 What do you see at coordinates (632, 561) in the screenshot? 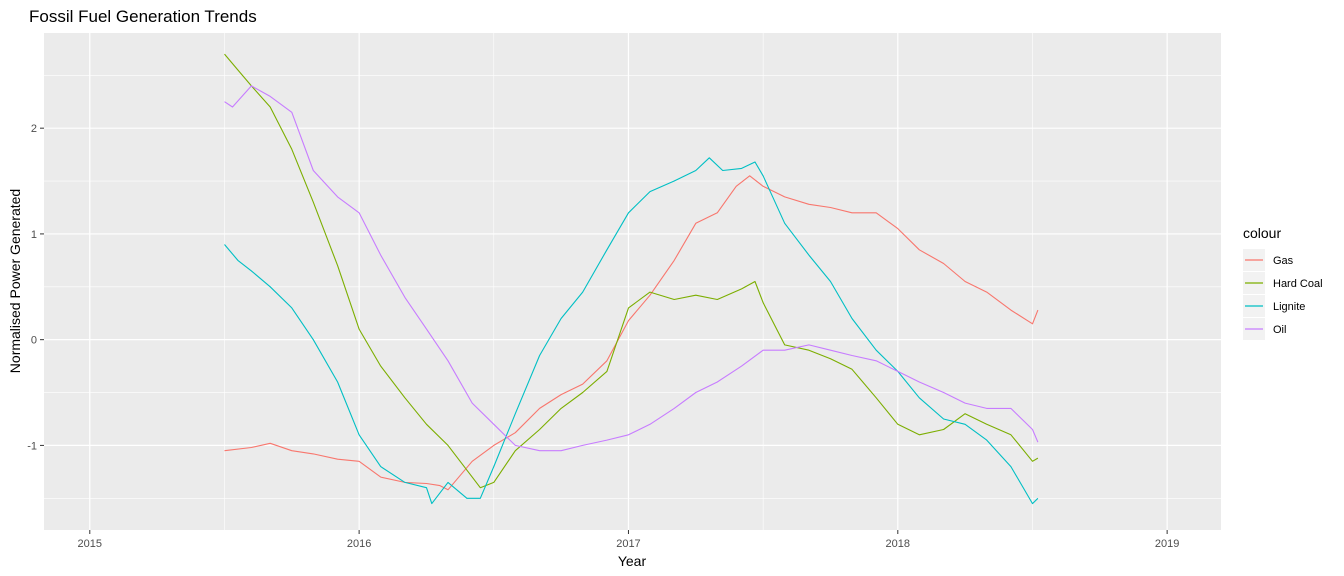
I see `x-axis-title: Year` at bounding box center [632, 561].